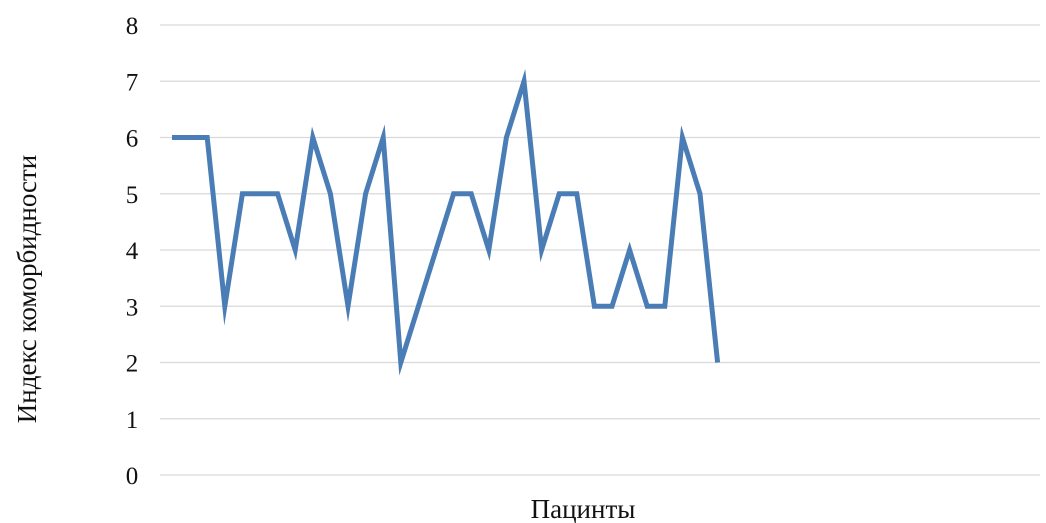 Image resolution: width=1046 pixels, height=523 pixels. I want to click on y-tick-label: 7, so click(132, 82).